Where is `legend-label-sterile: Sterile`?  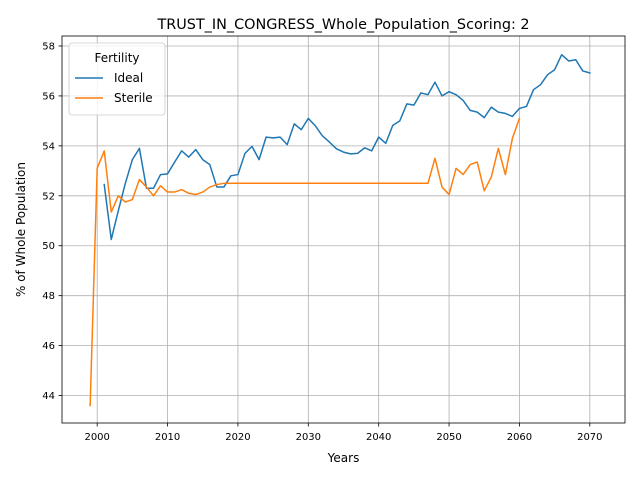
legend-label-sterile: Sterile is located at coordinates (133, 98).